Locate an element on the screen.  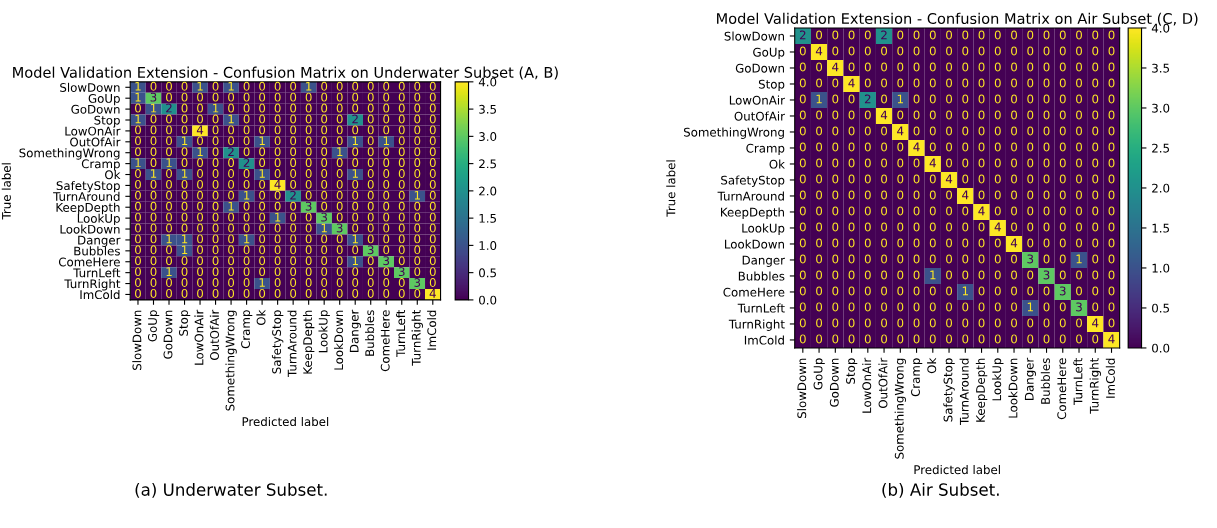
color-bar-label: 2.5 is located at coordinates (488, 164).